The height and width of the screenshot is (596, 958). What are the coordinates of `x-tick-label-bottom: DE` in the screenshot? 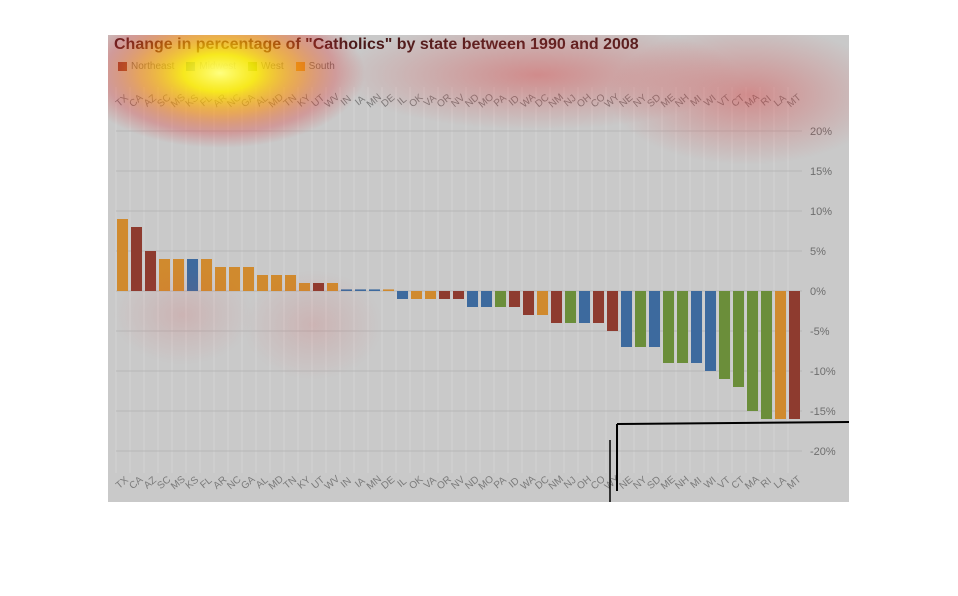 It's located at (389, 483).